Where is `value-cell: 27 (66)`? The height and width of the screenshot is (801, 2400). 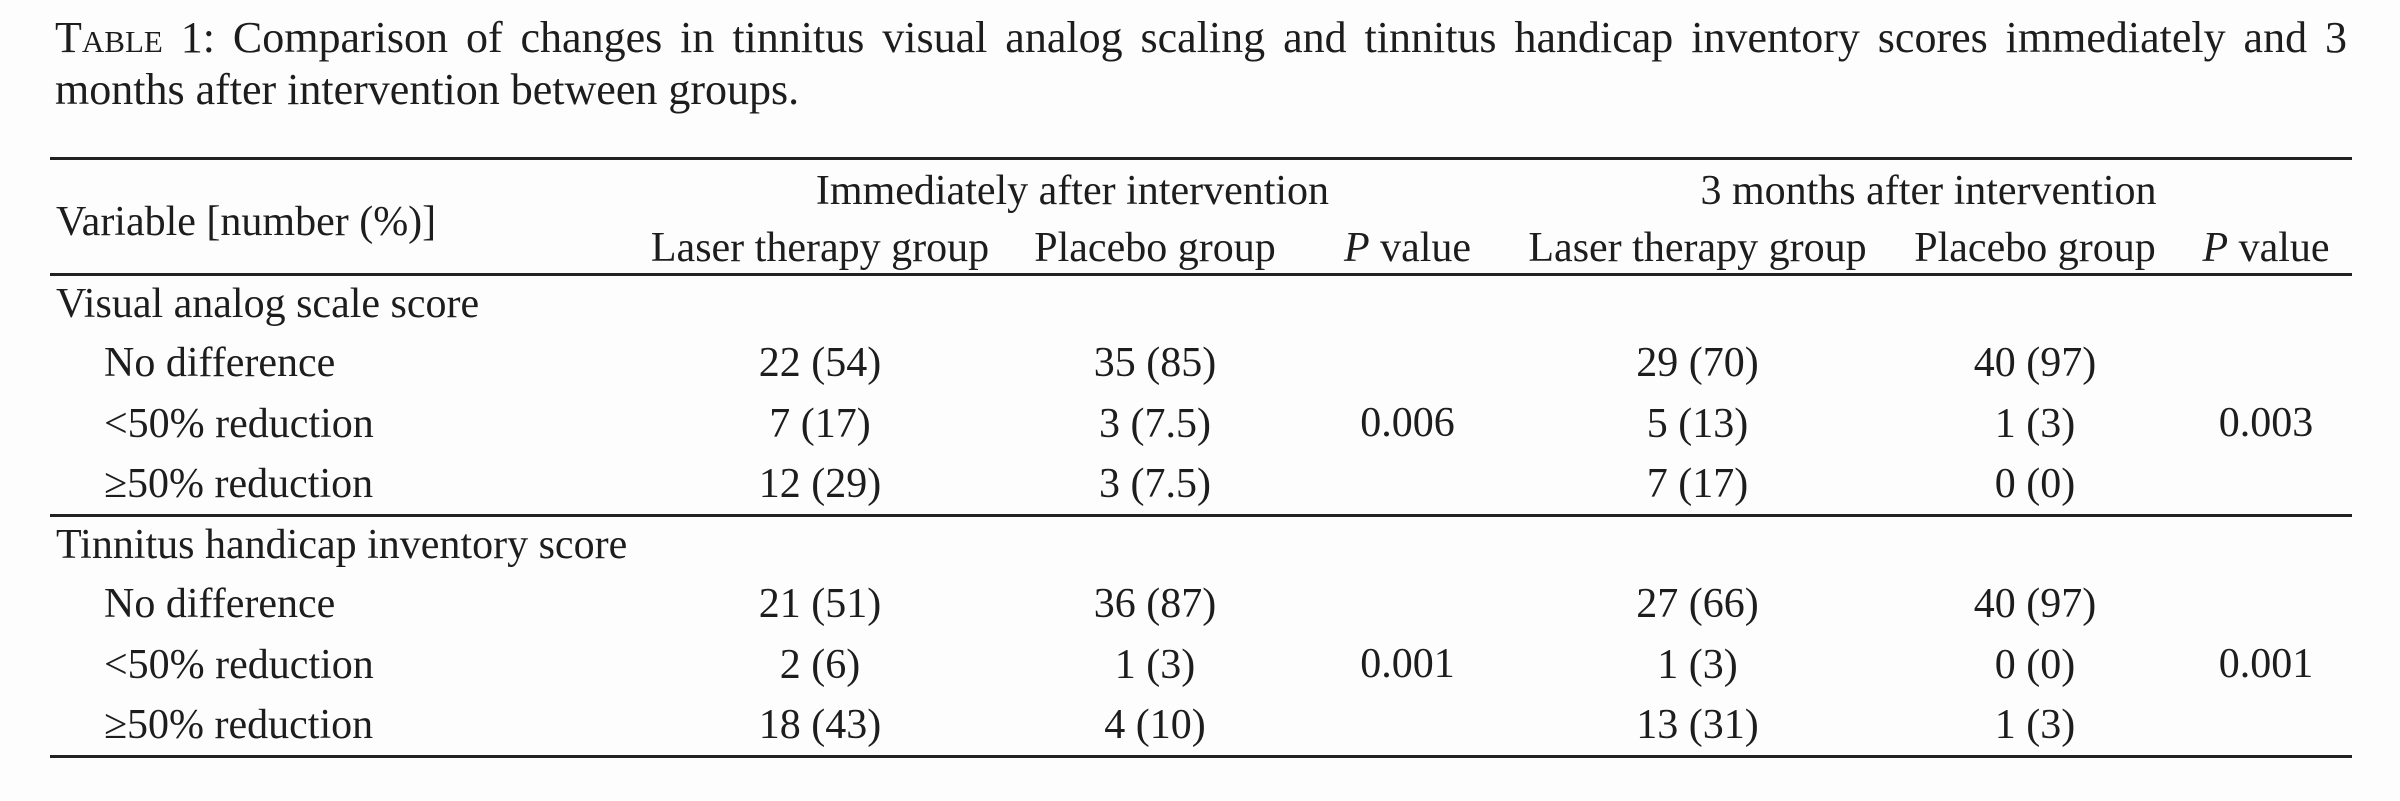
value-cell: 27 (66) is located at coordinates (1697, 604).